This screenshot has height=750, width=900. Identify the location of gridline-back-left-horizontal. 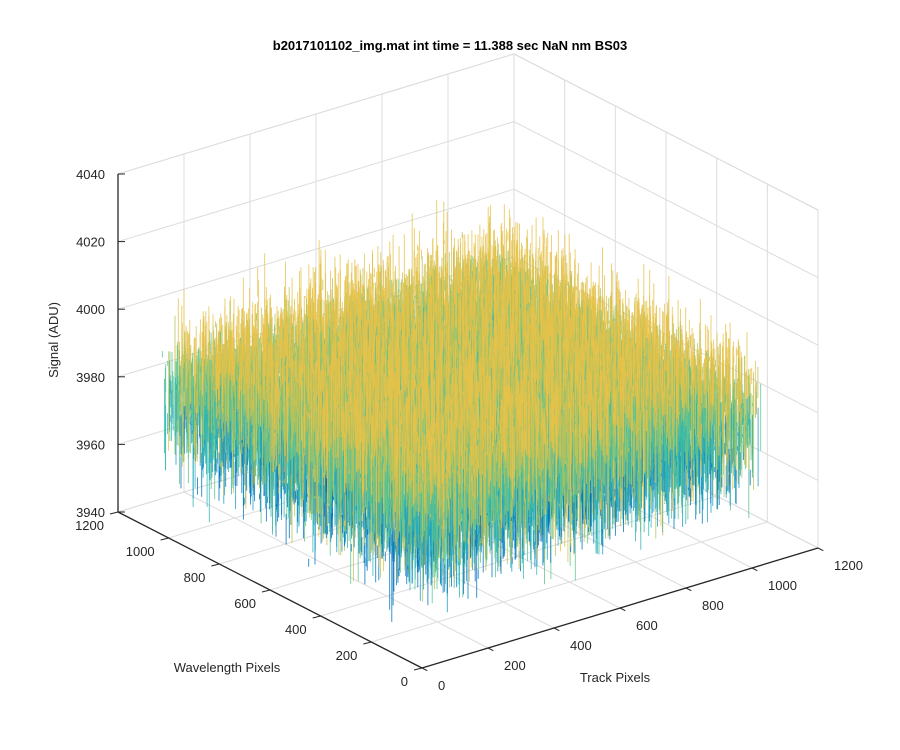
(316, 182).